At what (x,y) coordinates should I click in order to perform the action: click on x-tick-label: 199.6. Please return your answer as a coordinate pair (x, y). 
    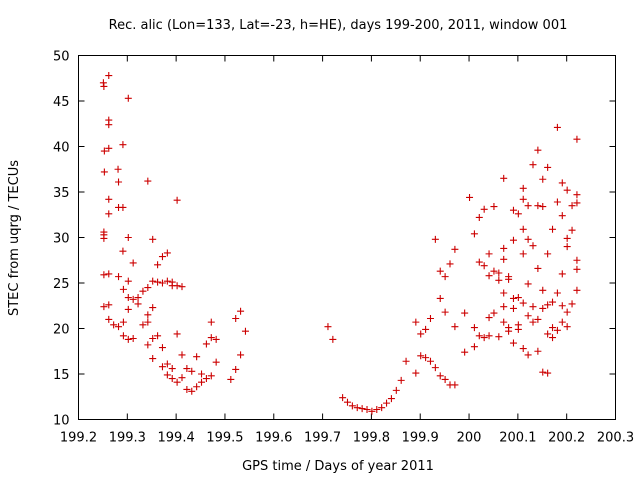
    Looking at the image, I should click on (273, 438).